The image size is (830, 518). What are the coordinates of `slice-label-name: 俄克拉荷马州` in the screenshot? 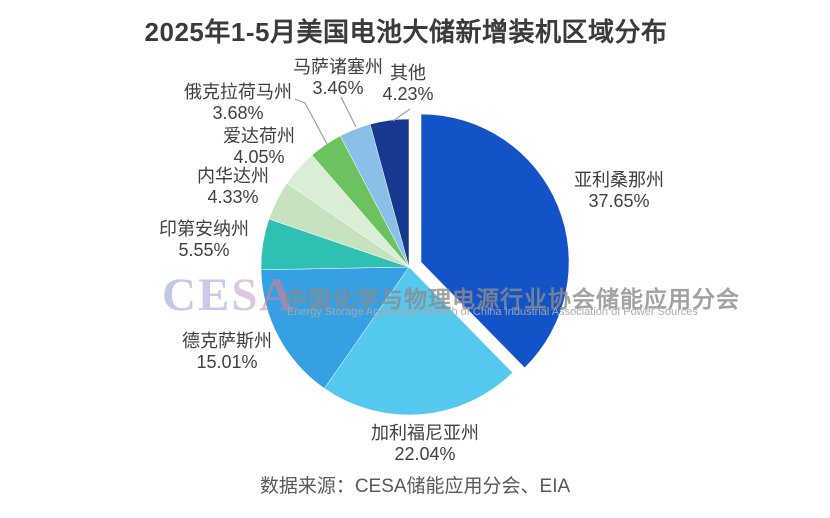 It's located at (238, 92).